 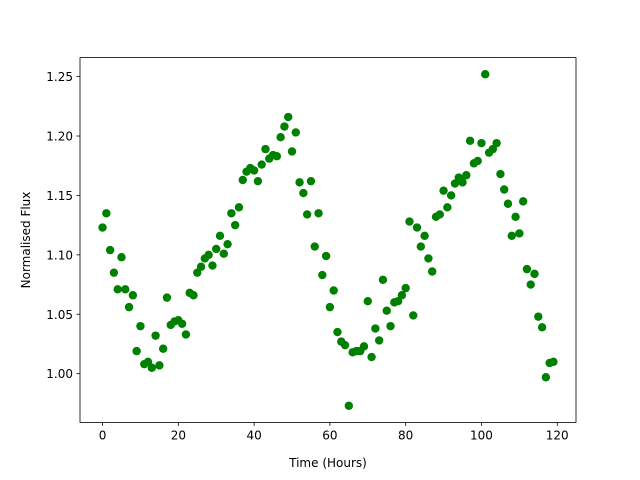 What do you see at coordinates (178, 435) in the screenshot?
I see `x-tick-label: 20` at bounding box center [178, 435].